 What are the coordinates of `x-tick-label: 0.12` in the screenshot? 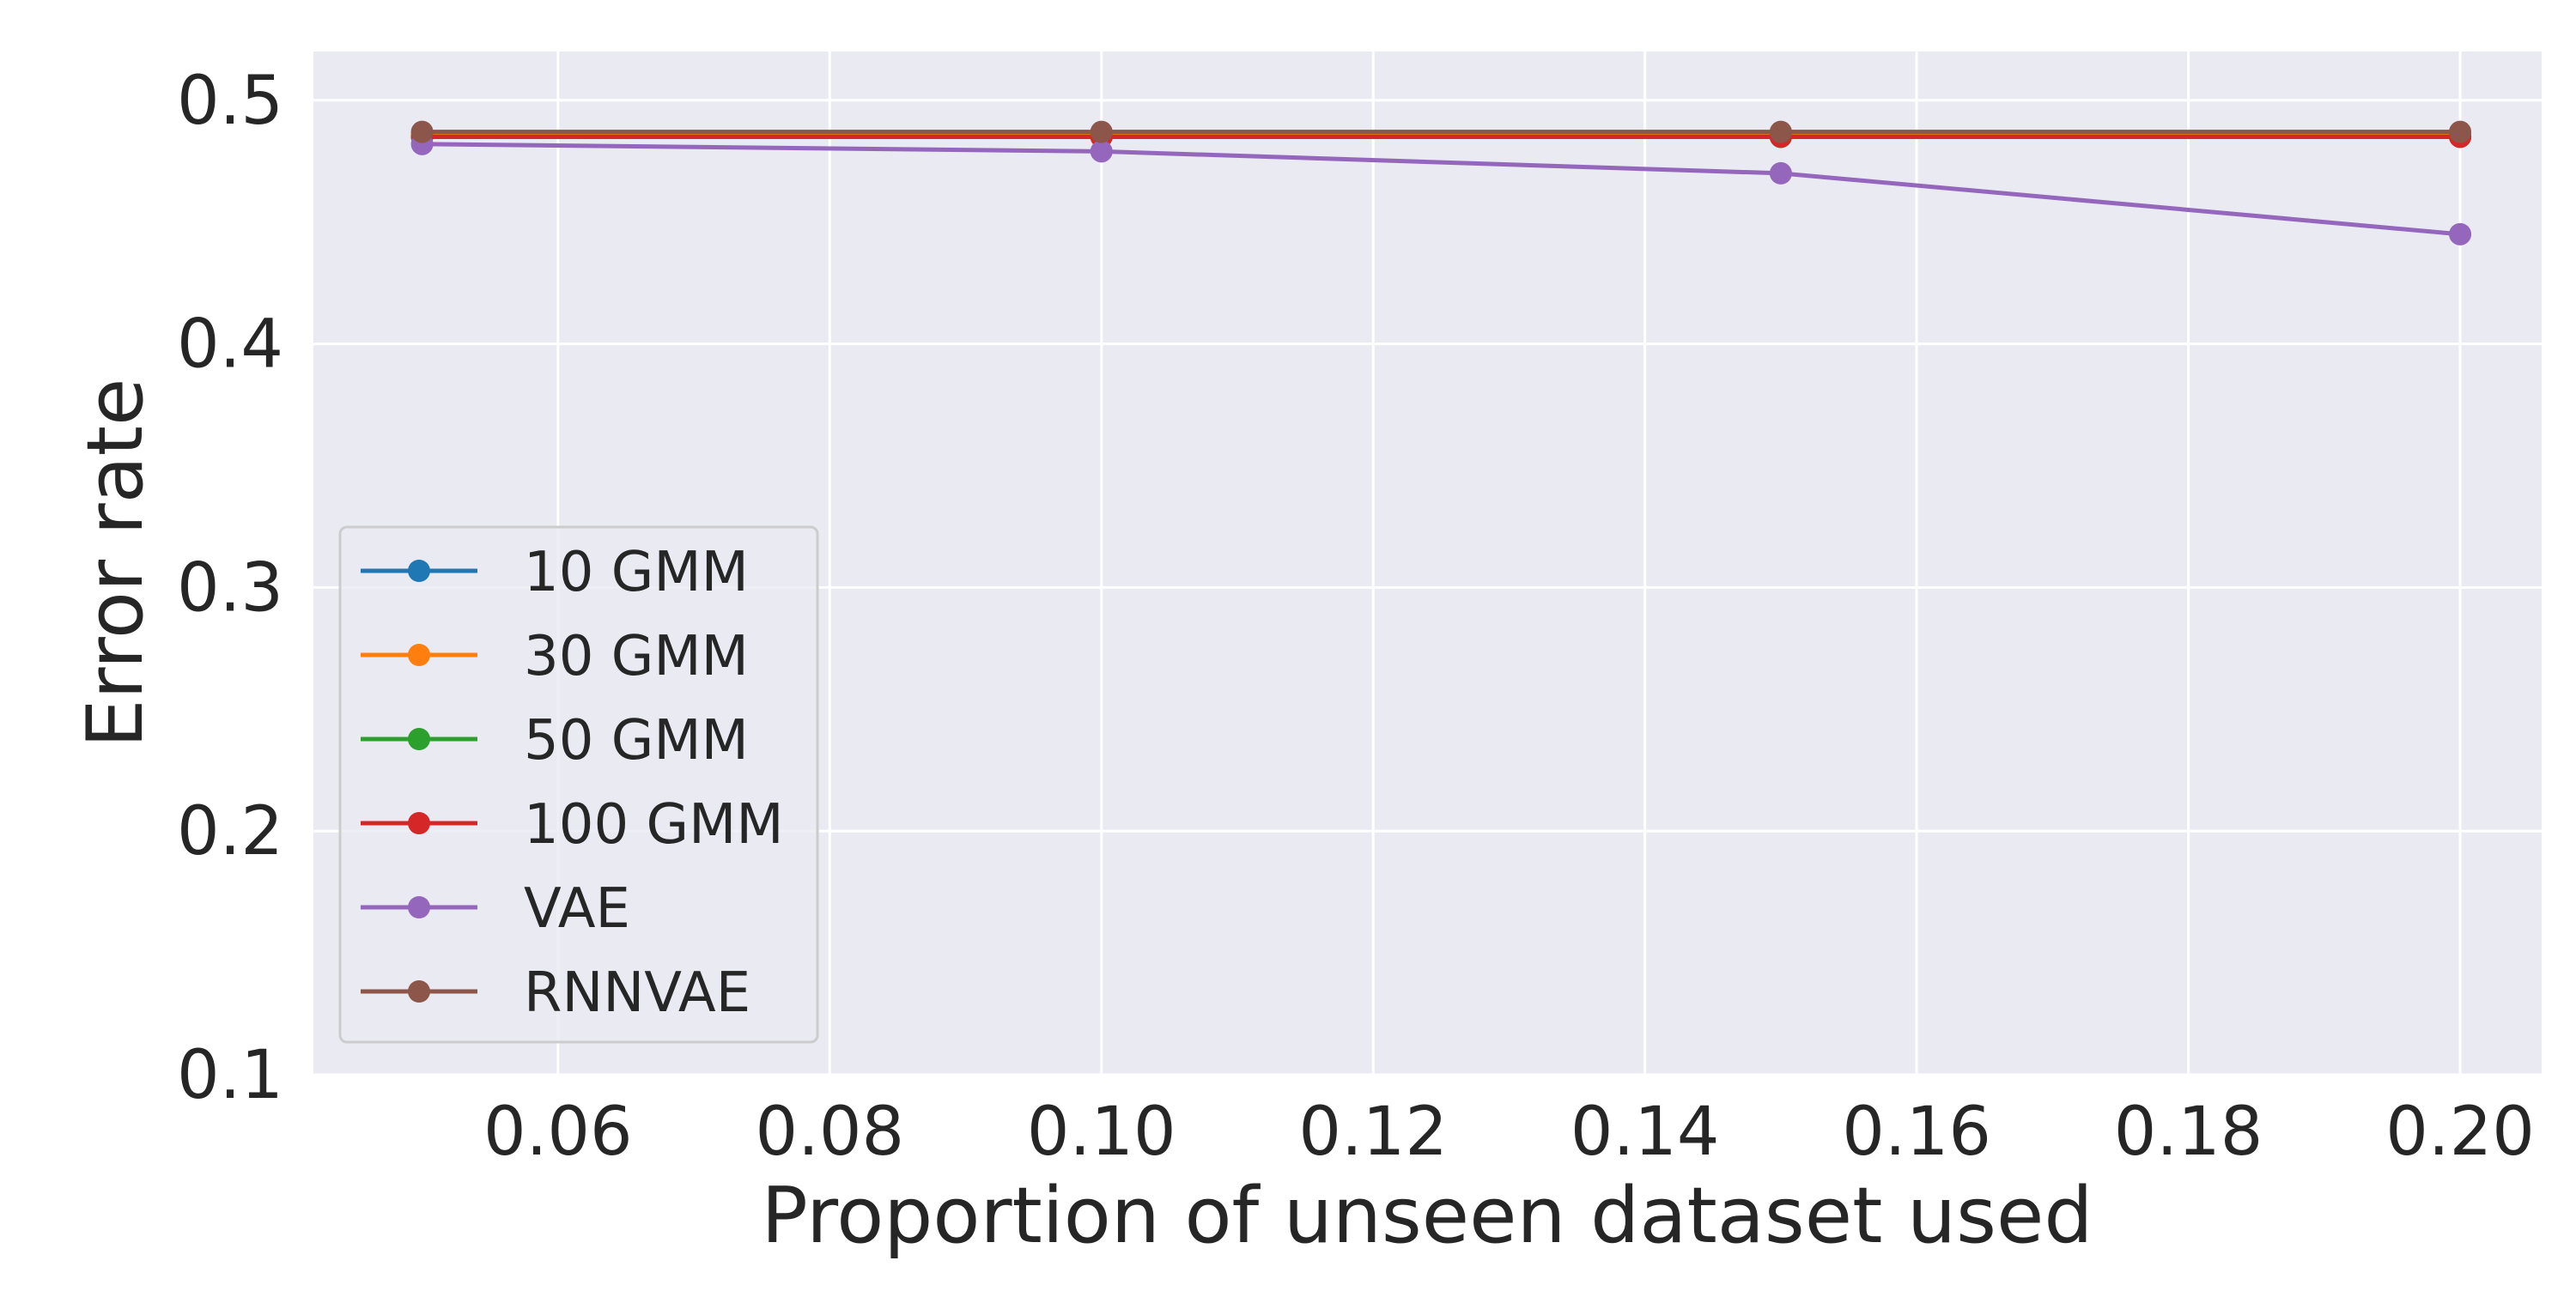 It's located at (1373, 1132).